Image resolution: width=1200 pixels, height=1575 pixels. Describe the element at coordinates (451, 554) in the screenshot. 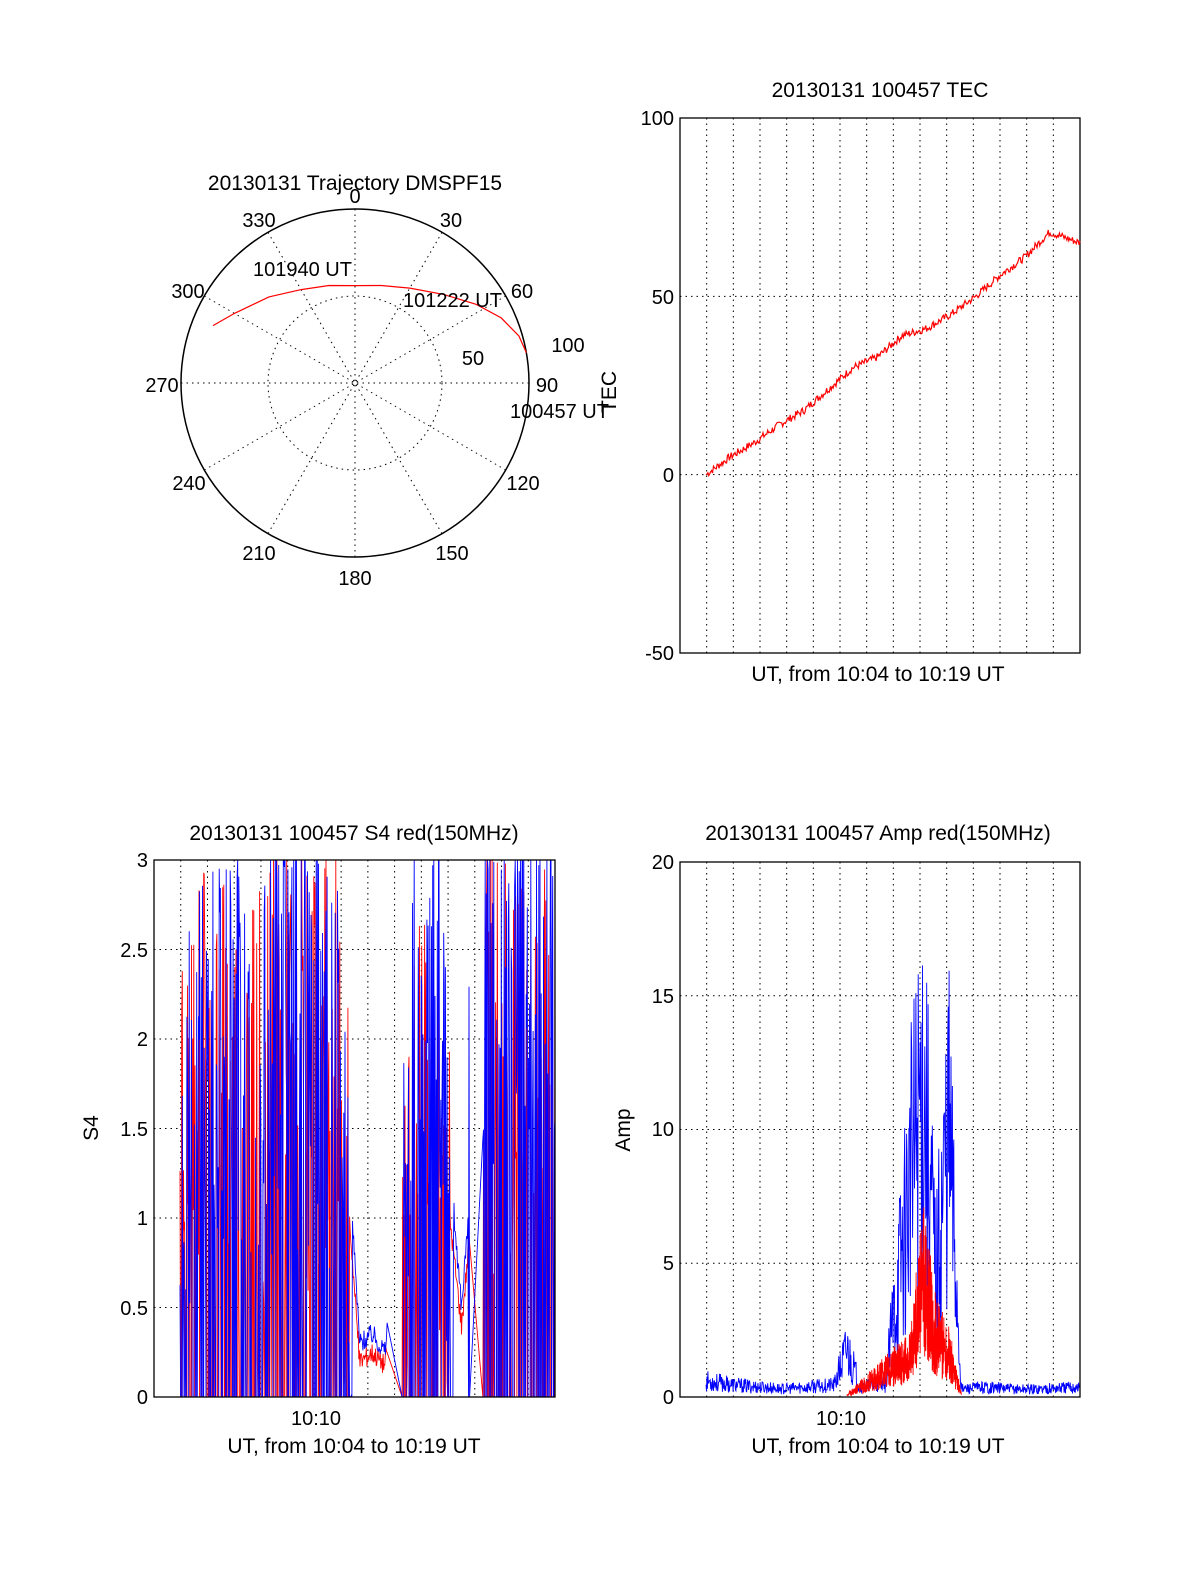

I see `az-label-150: 150` at that location.